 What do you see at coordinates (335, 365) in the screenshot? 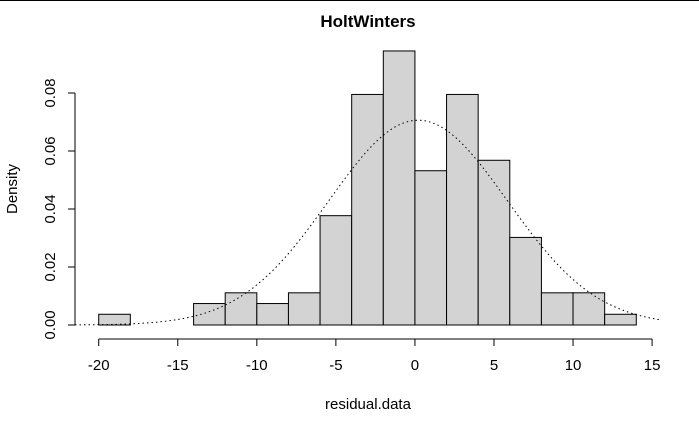
I see `x-tick-label: -5` at bounding box center [335, 365].